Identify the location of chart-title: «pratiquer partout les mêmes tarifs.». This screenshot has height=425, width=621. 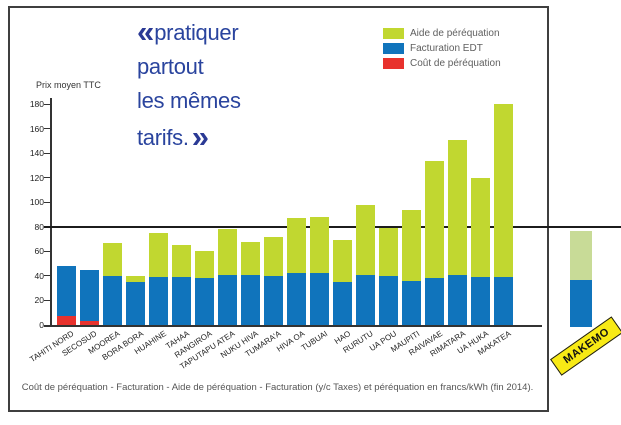
(217, 84).